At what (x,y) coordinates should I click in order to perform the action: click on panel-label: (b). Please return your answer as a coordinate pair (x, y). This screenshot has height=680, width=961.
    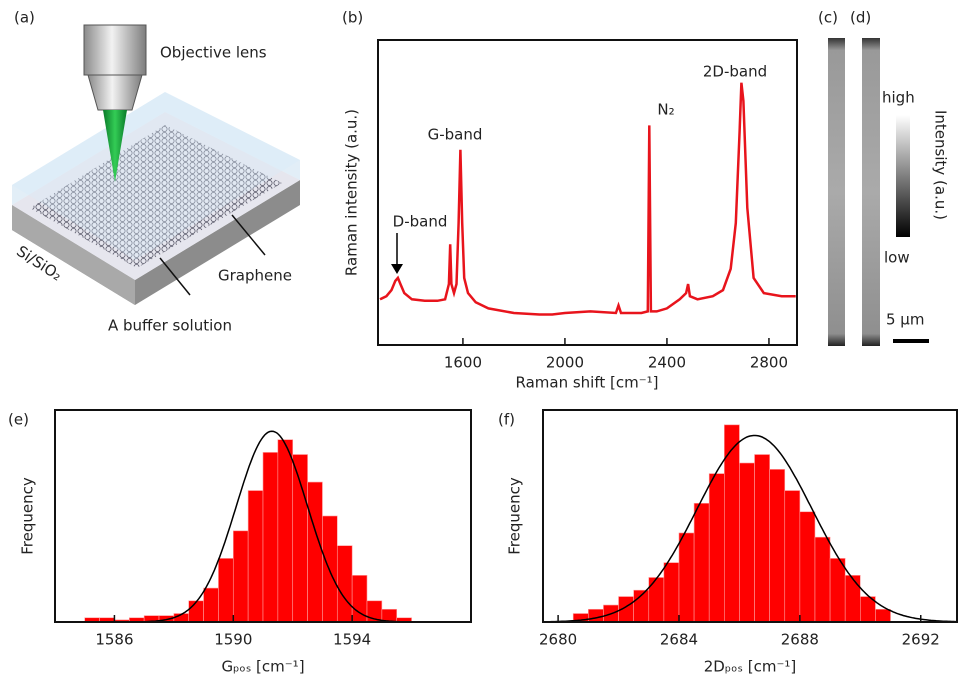
    Looking at the image, I should click on (352, 18).